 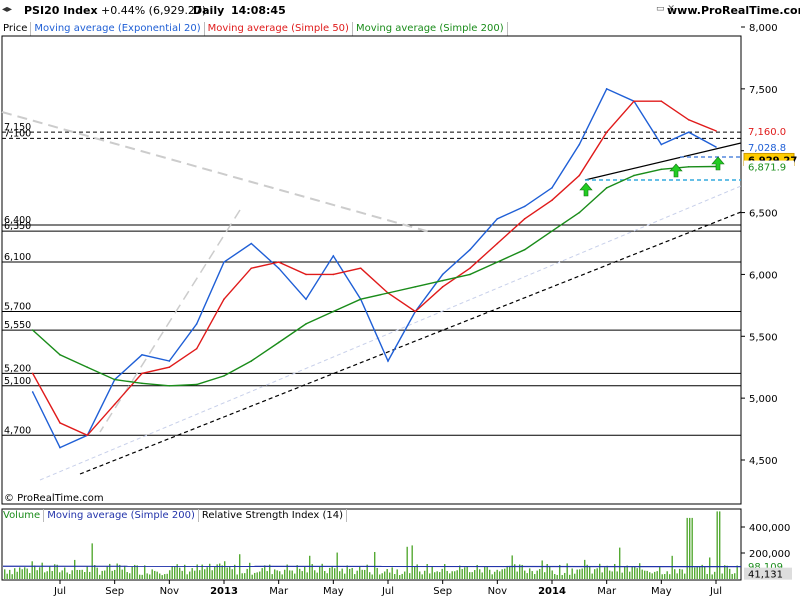 I want to click on x-tick-label: 2014, so click(x=552, y=591).